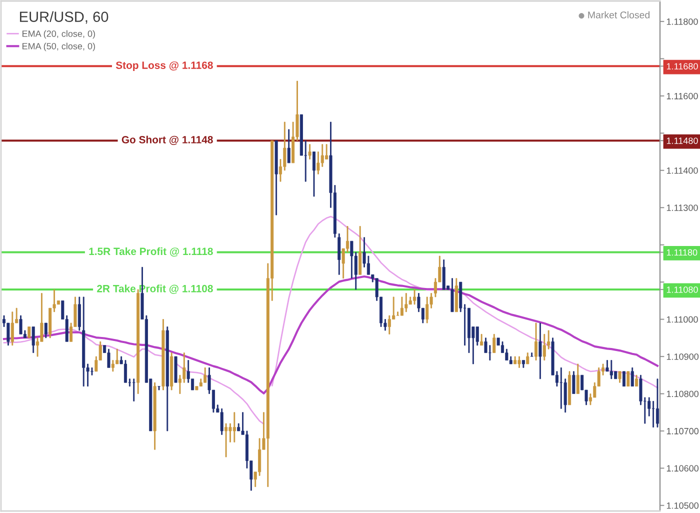  What do you see at coordinates (682, 431) in the screenshot?
I see `y-tick-label: 1.10700` at bounding box center [682, 431].